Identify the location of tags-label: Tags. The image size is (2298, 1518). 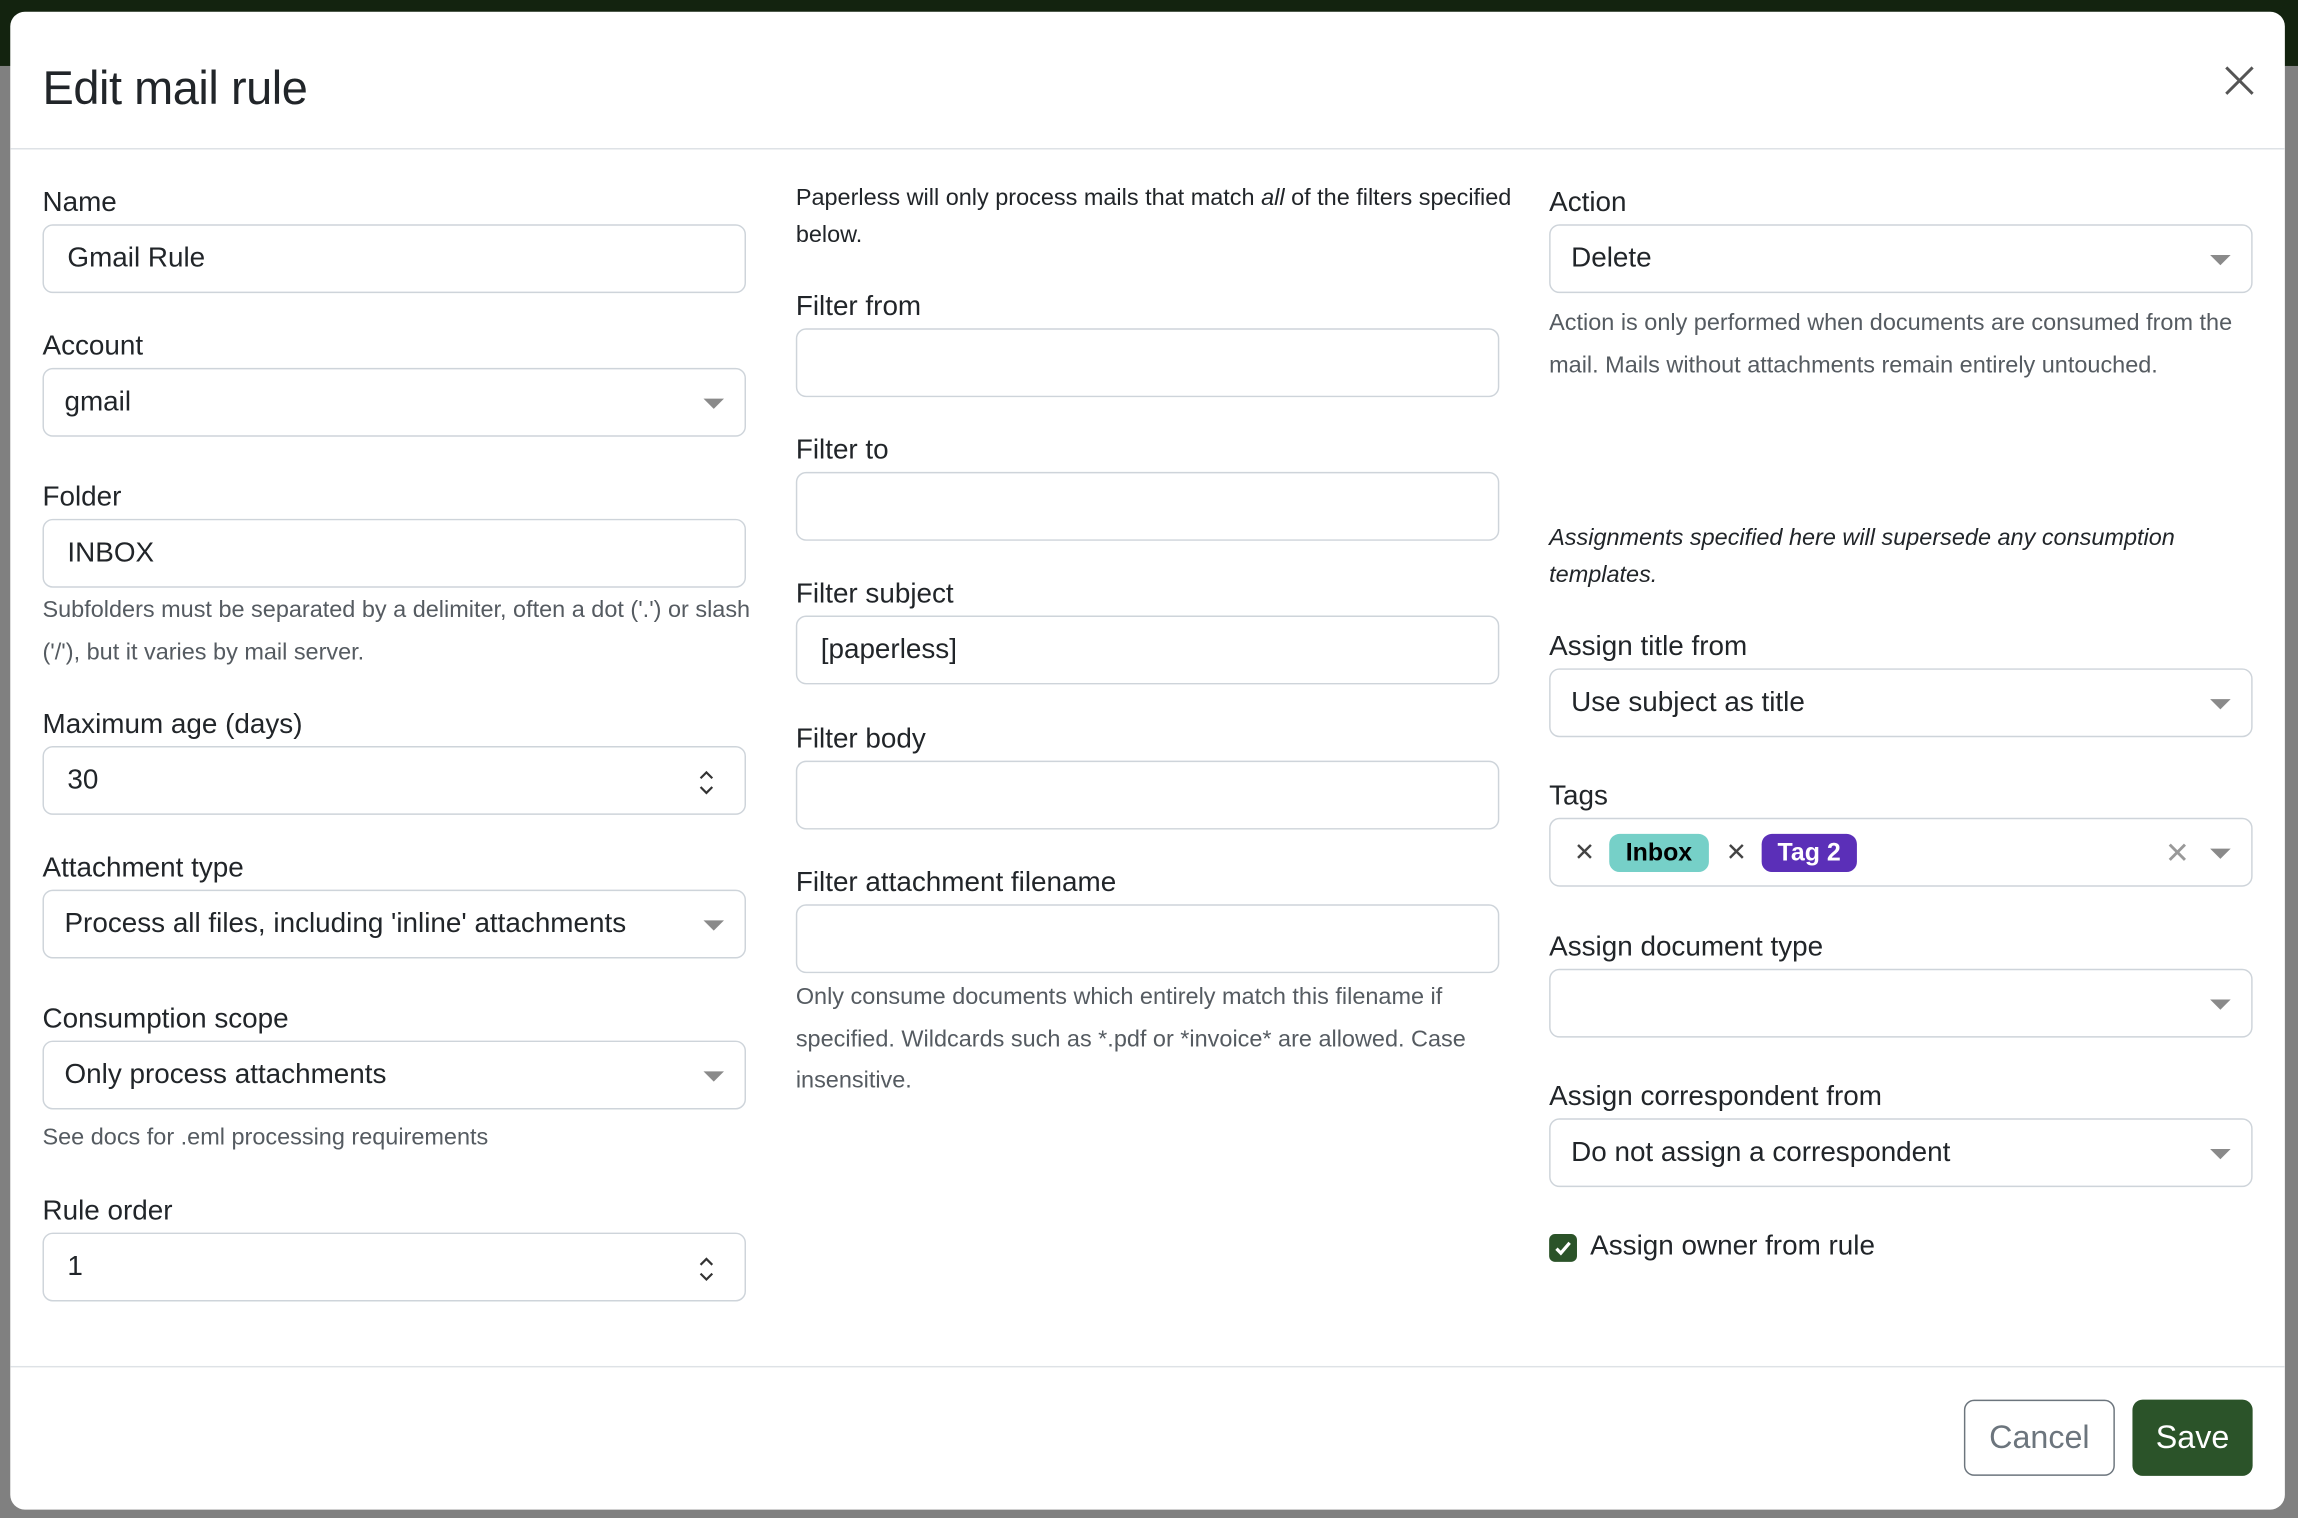
(1578, 796).